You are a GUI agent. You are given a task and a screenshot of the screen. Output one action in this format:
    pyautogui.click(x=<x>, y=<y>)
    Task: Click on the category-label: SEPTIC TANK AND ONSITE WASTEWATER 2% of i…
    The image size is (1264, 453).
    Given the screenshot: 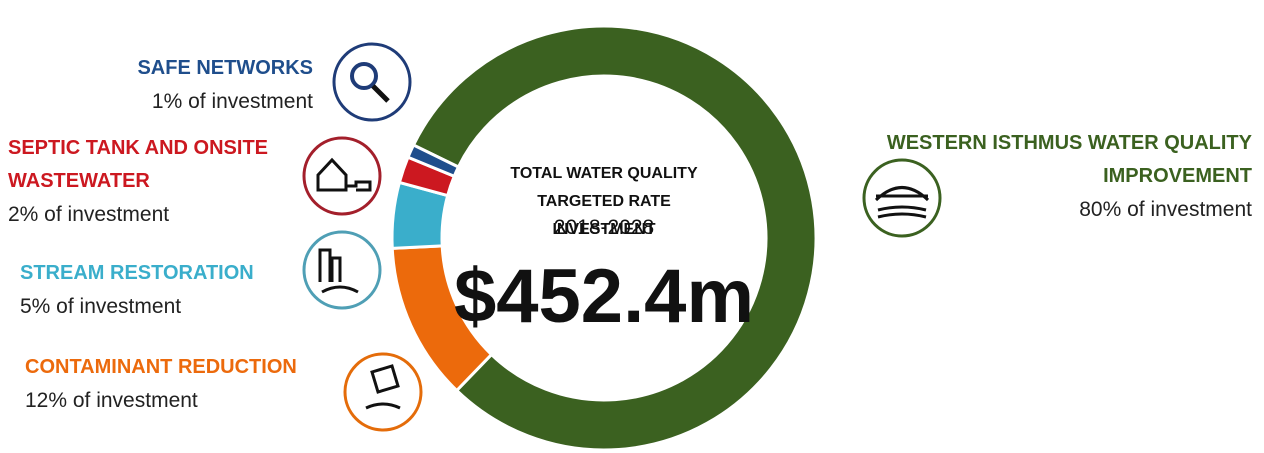 What is the action you would take?
    pyautogui.click(x=158, y=181)
    